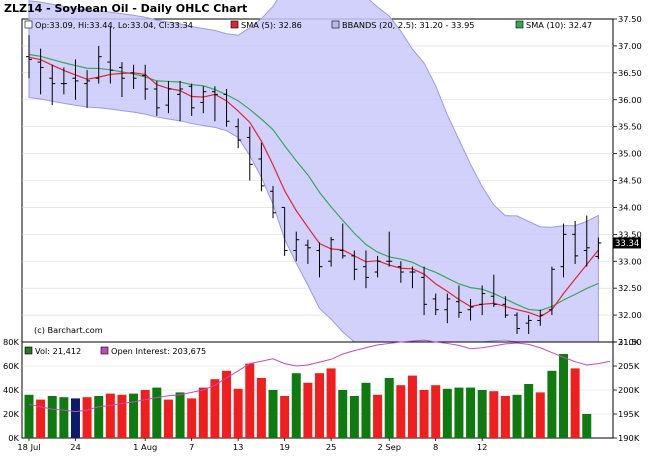 This screenshot has height=475, width=650. I want to click on oi-legend-label: Open Interest: 203,675, so click(158, 351).